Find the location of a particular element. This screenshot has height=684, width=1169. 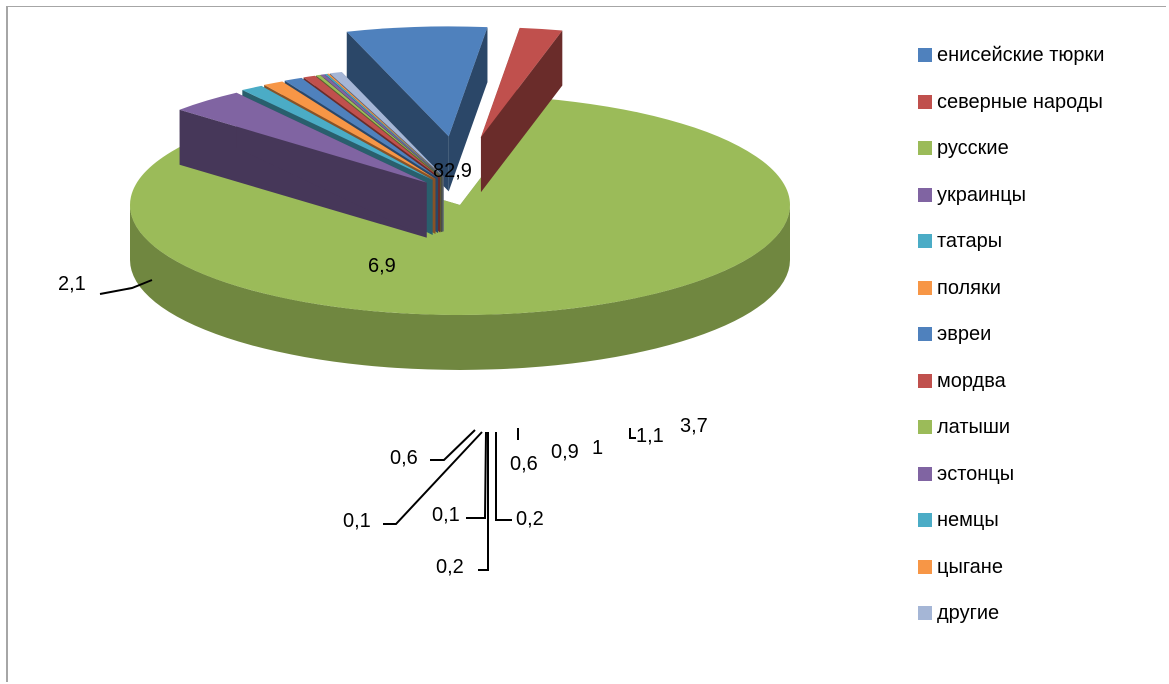

legend-item: немцы is located at coordinates (1043, 528).